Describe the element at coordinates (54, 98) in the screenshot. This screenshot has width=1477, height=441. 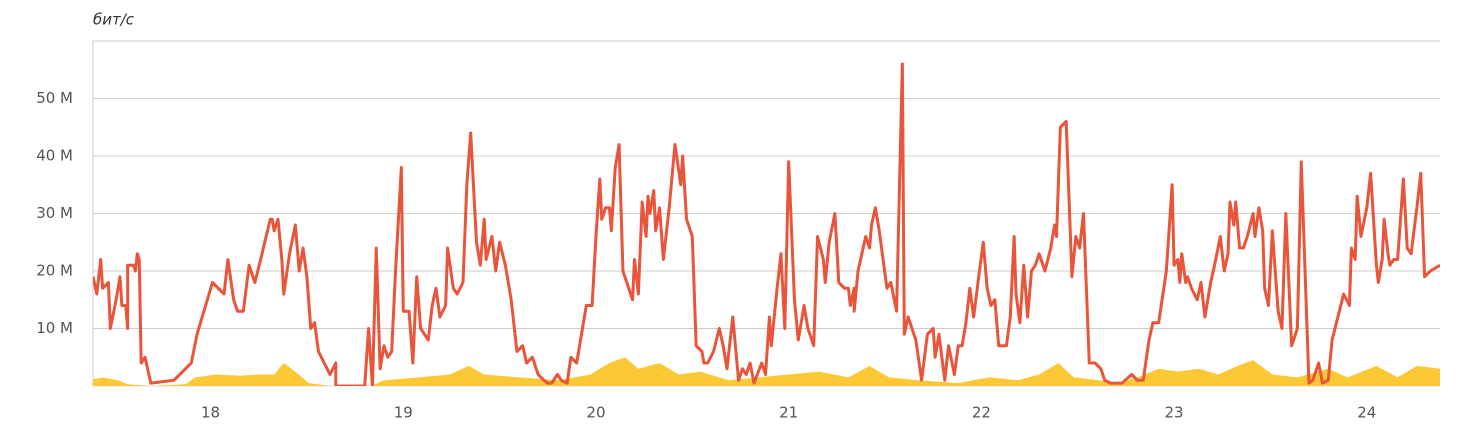
I see `y-tick-label: 50 M` at that location.